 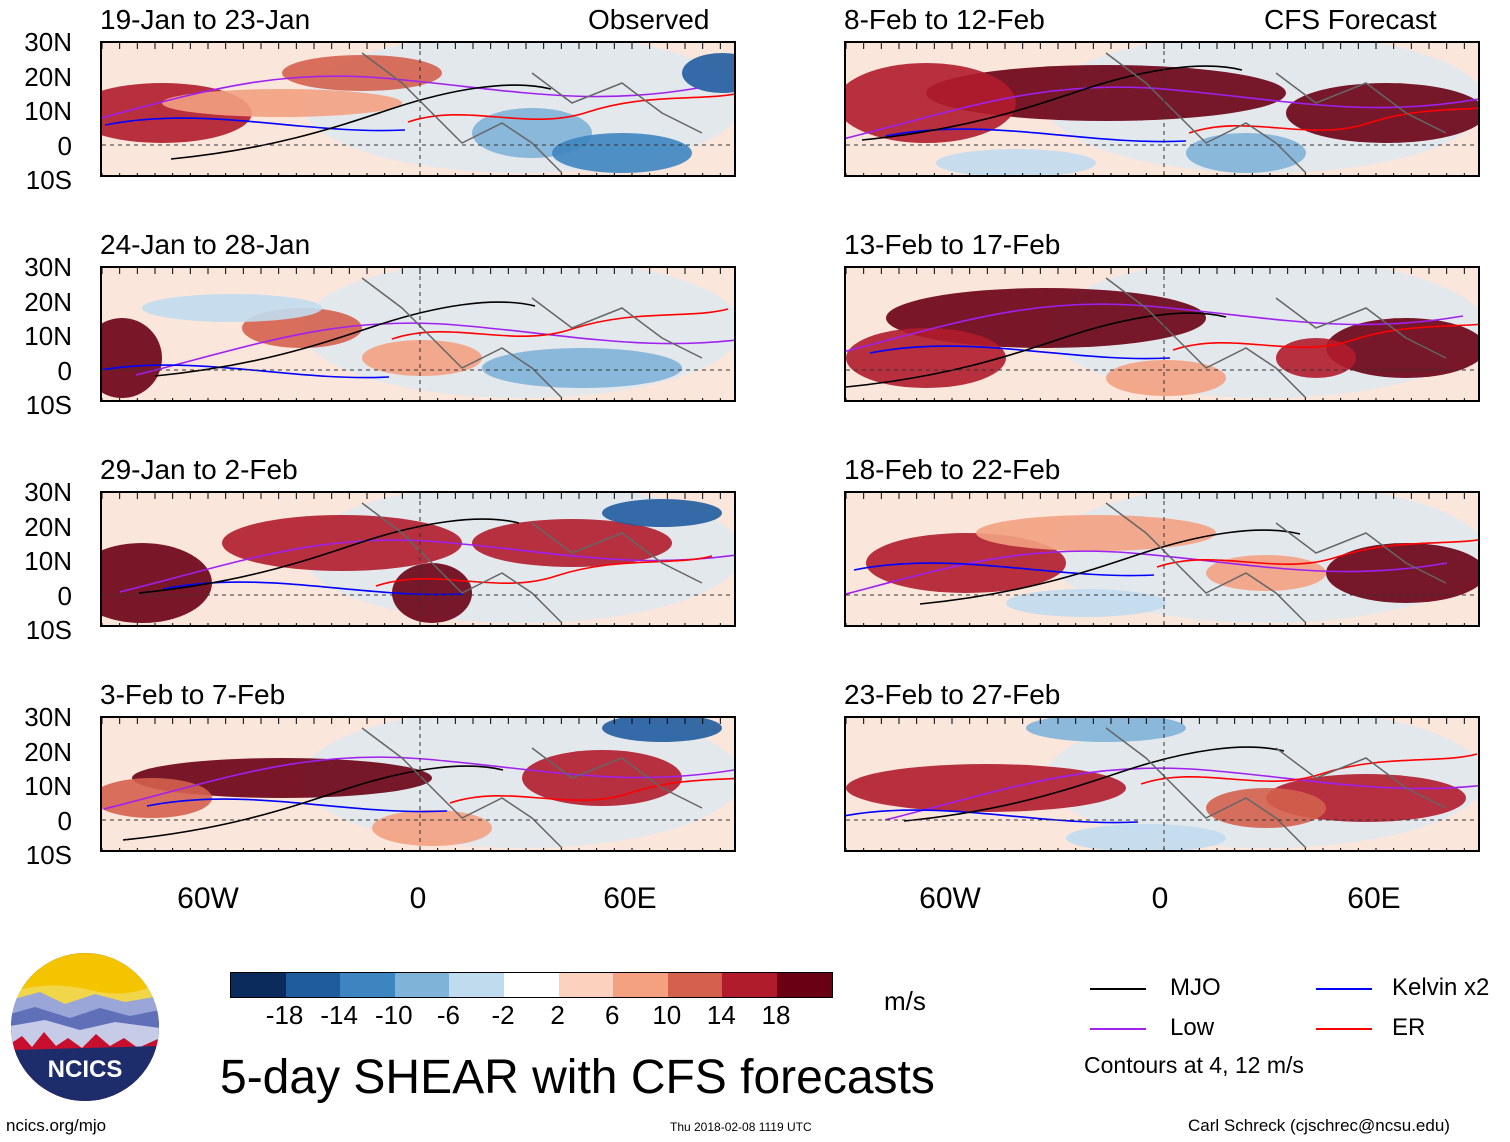 What do you see at coordinates (1350, 19) in the screenshot?
I see `panel-tag-forecast: CFS Forecast` at bounding box center [1350, 19].